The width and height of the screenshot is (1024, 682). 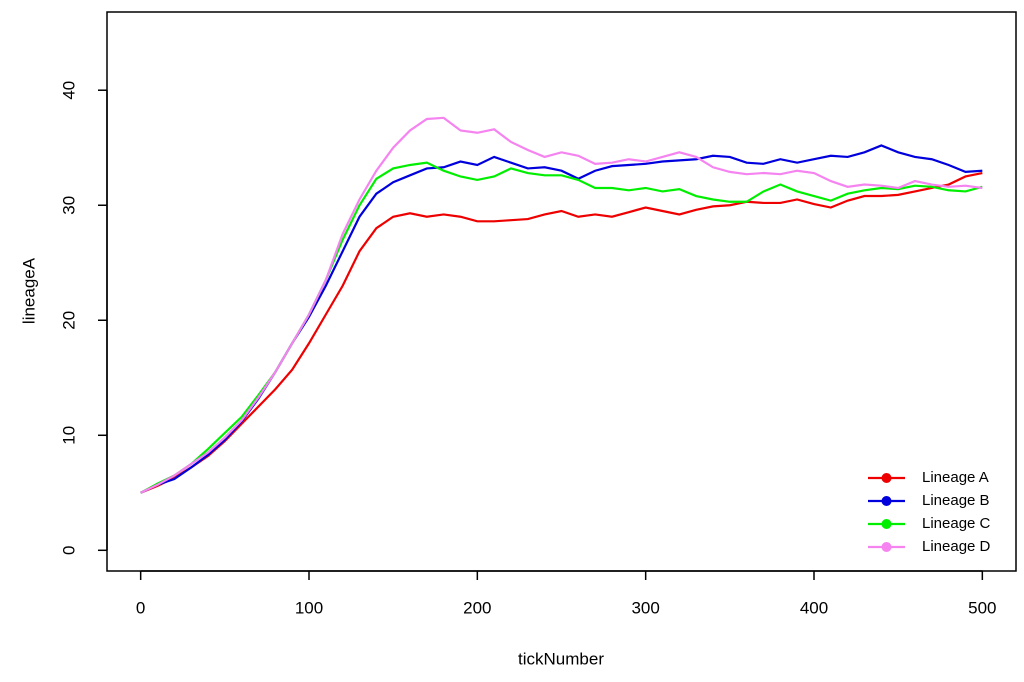 What do you see at coordinates (956, 500) in the screenshot?
I see `legend-label: Lineage B` at bounding box center [956, 500].